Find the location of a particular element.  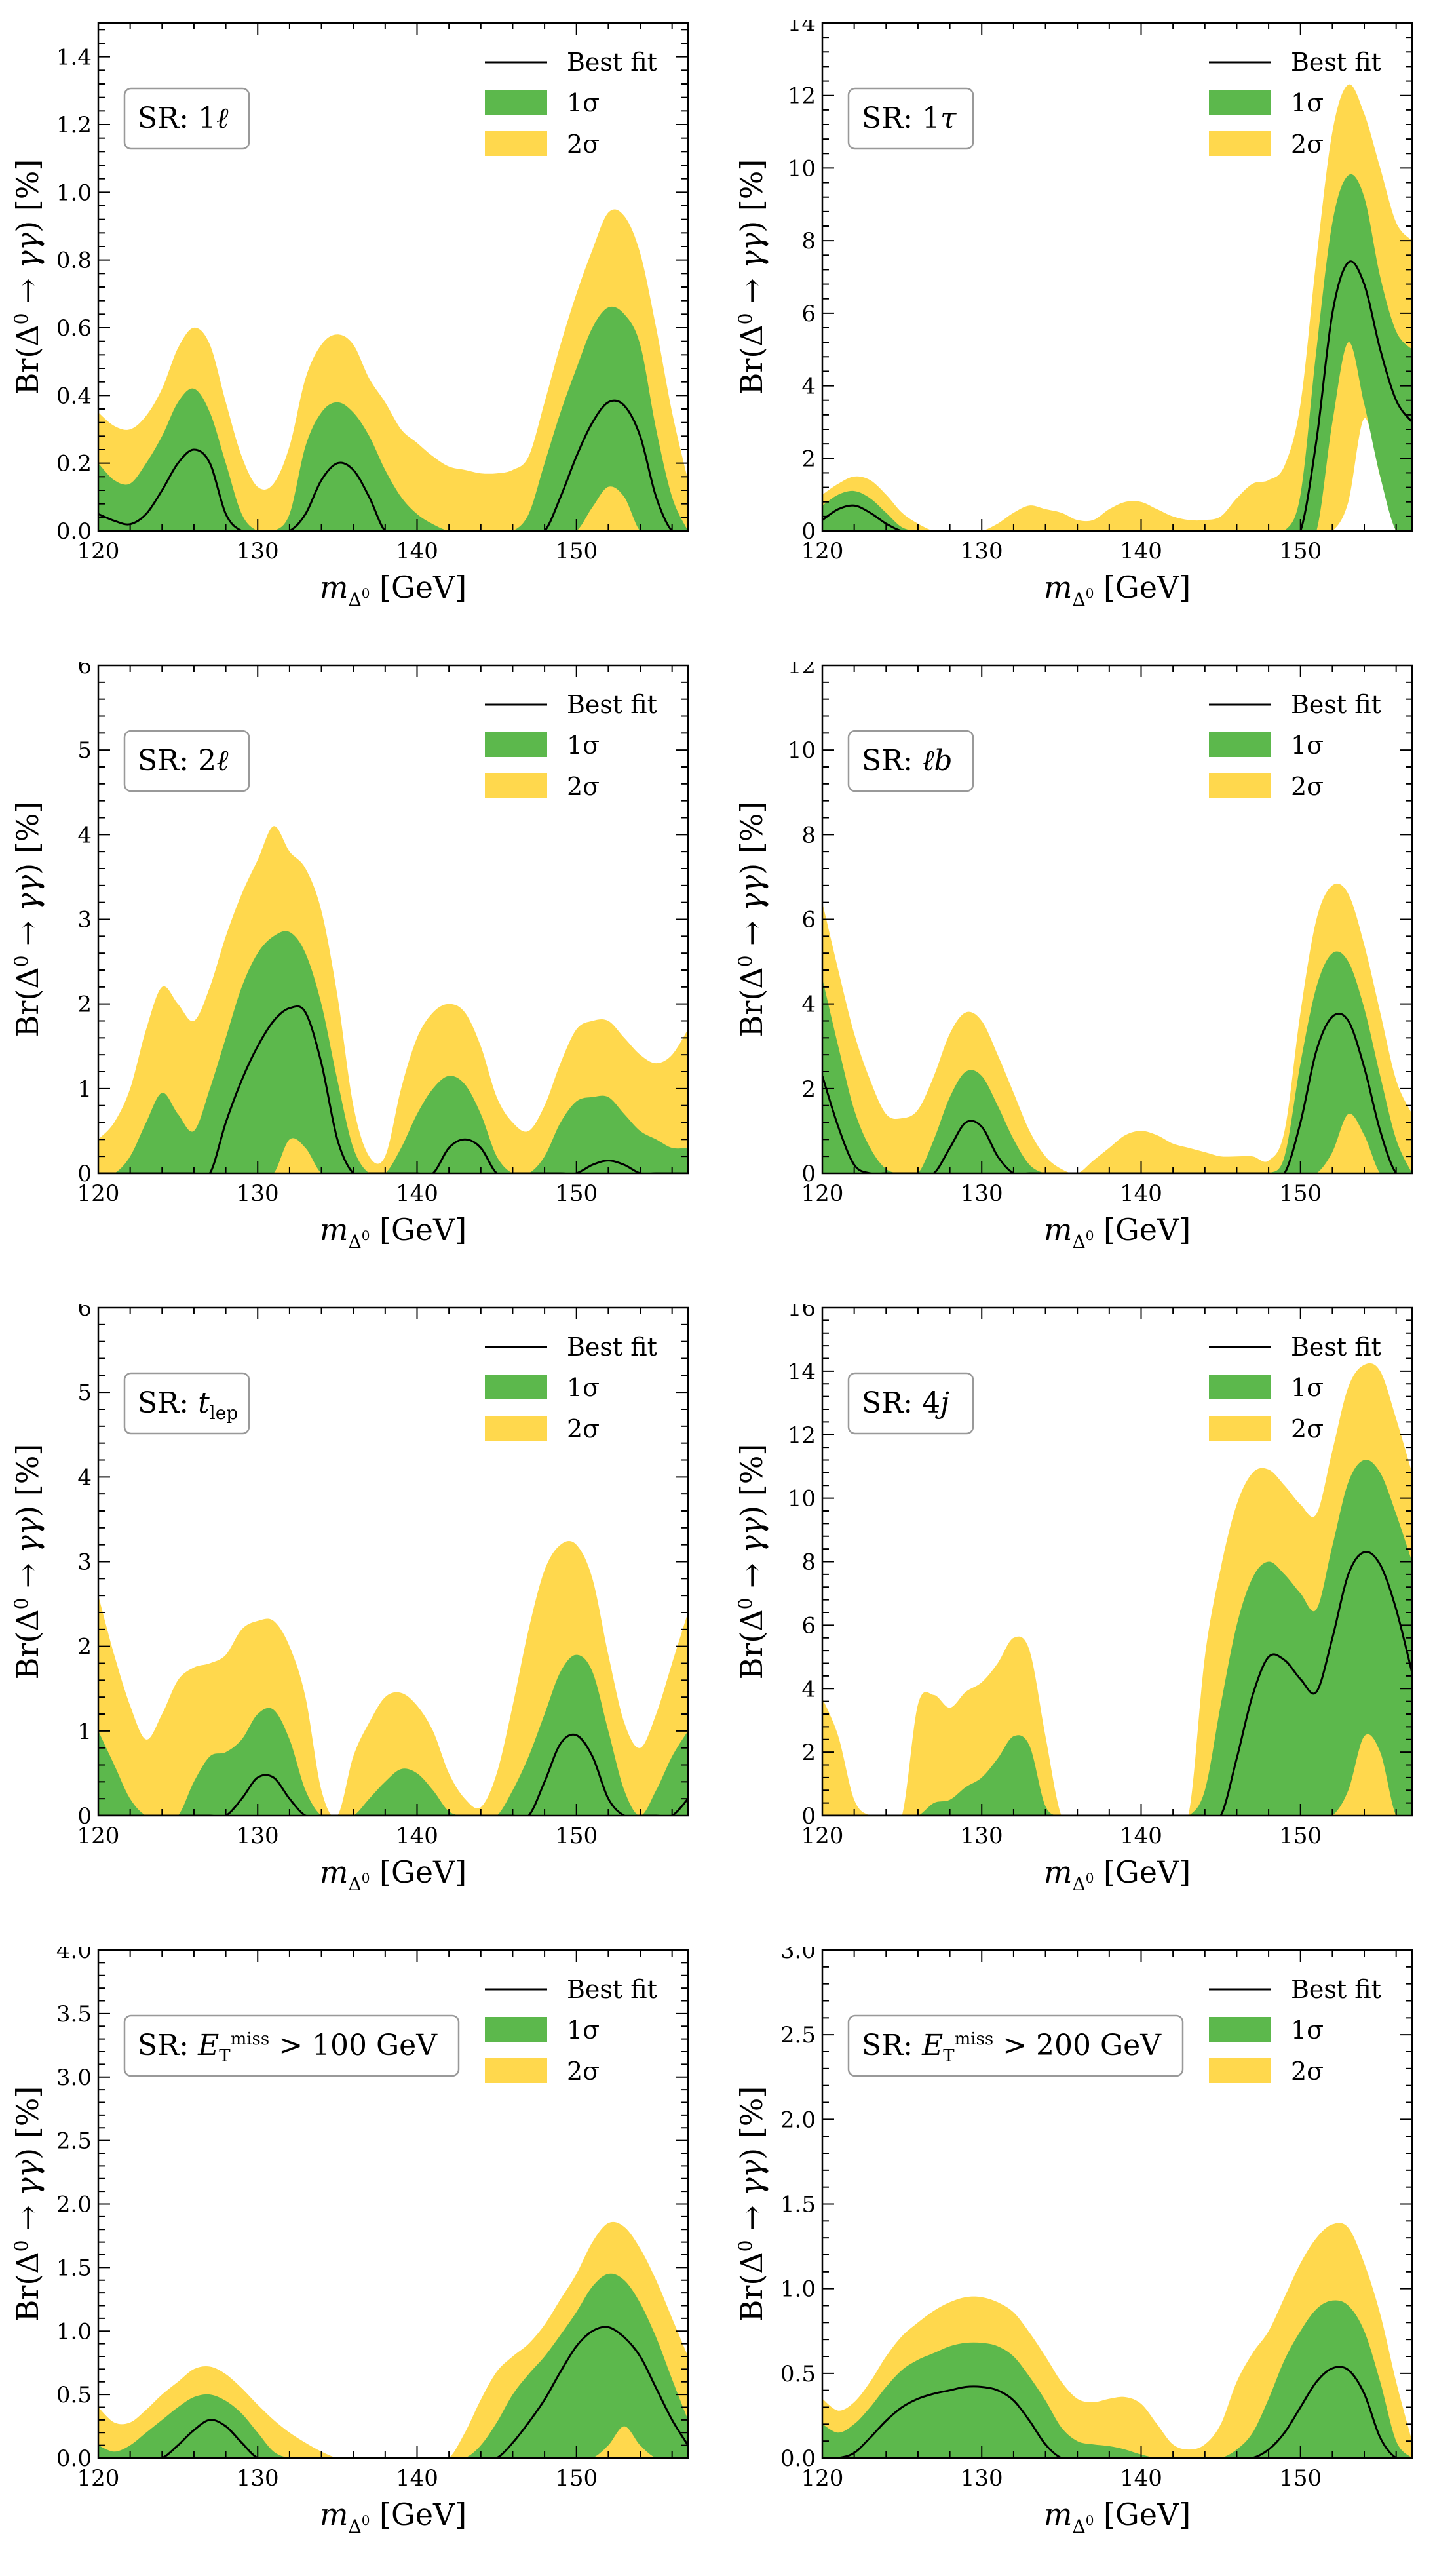

y-tick-label: 1.4 is located at coordinates (74, 58).